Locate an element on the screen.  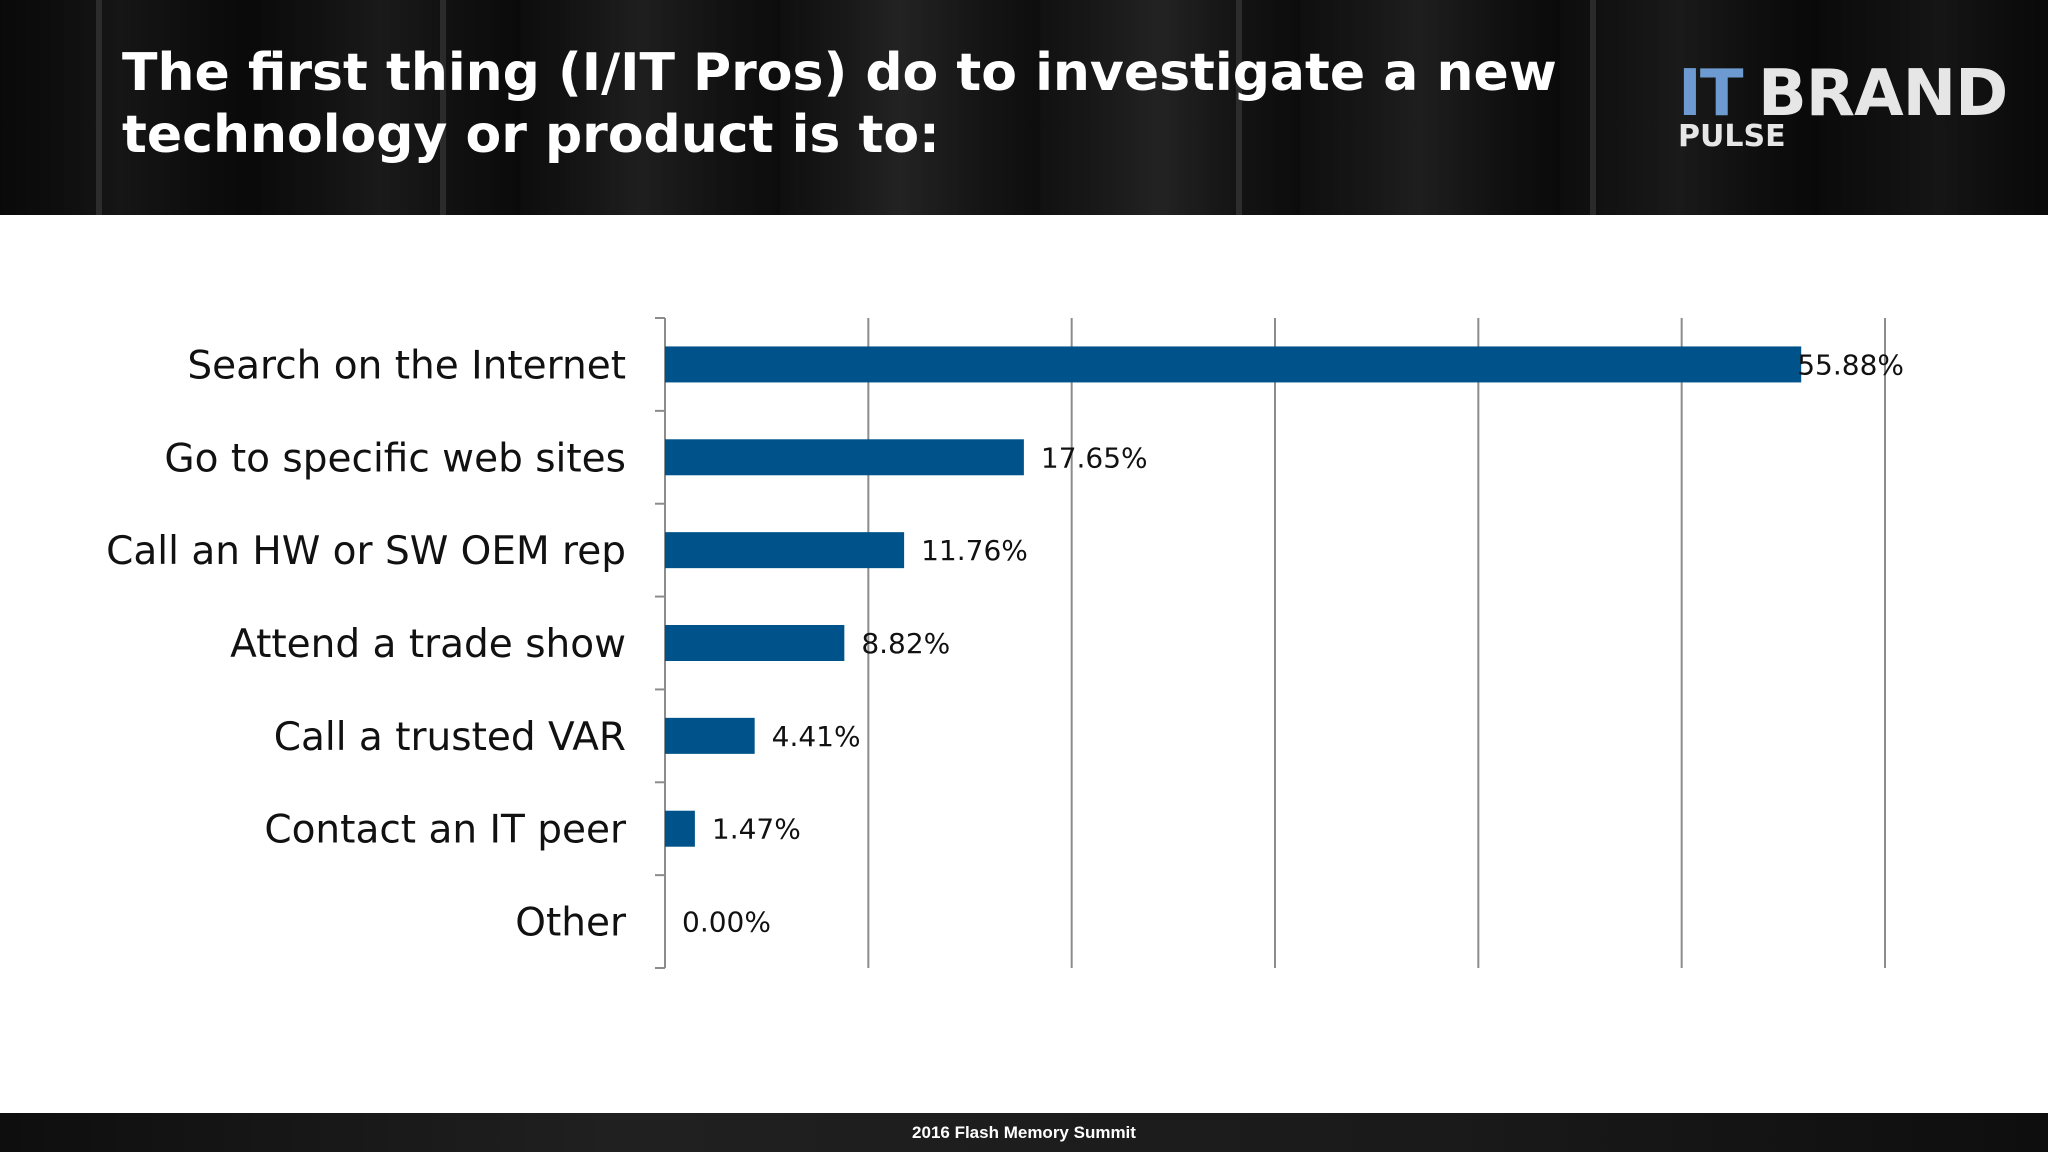
category-label: Contact an IT peer is located at coordinates (445, 830).